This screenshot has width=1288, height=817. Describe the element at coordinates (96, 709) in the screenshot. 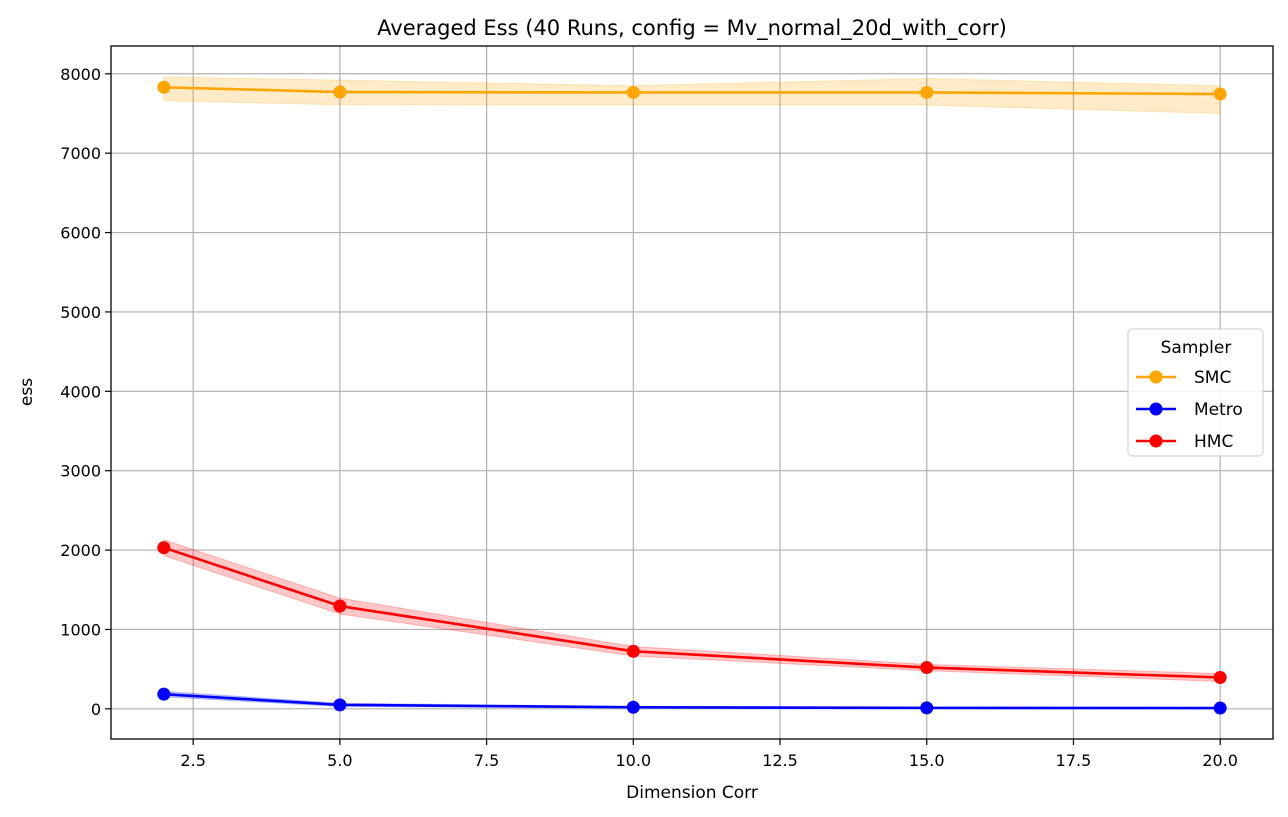

I see `y-tick-label: 0` at that location.